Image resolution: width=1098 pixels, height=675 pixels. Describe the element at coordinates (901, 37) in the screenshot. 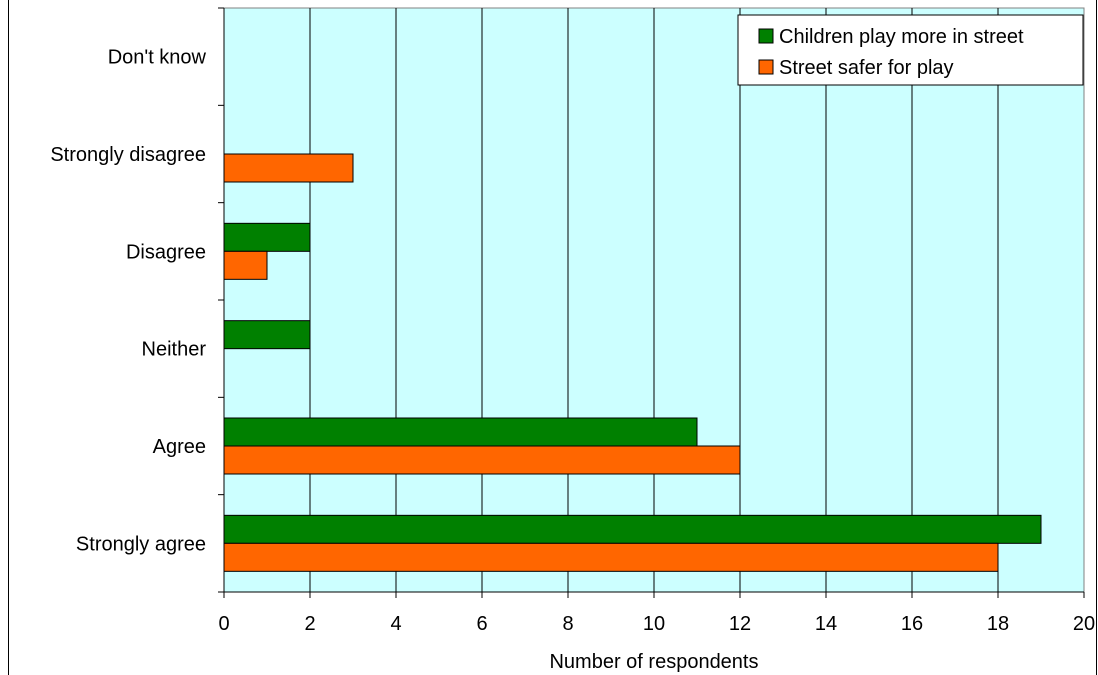

I see `legend-label-children-play: Children play more in street` at that location.